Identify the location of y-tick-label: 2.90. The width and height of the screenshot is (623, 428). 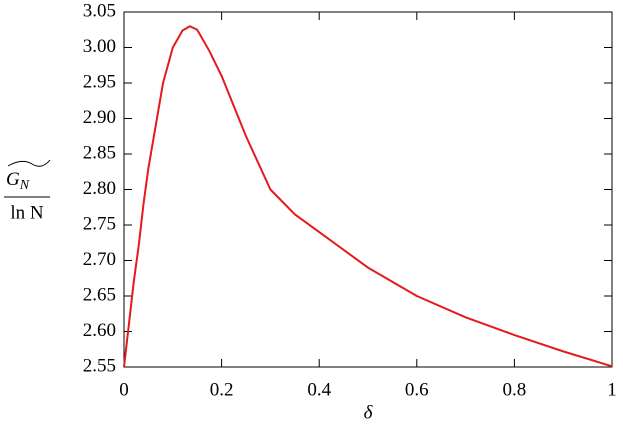
(99, 117).